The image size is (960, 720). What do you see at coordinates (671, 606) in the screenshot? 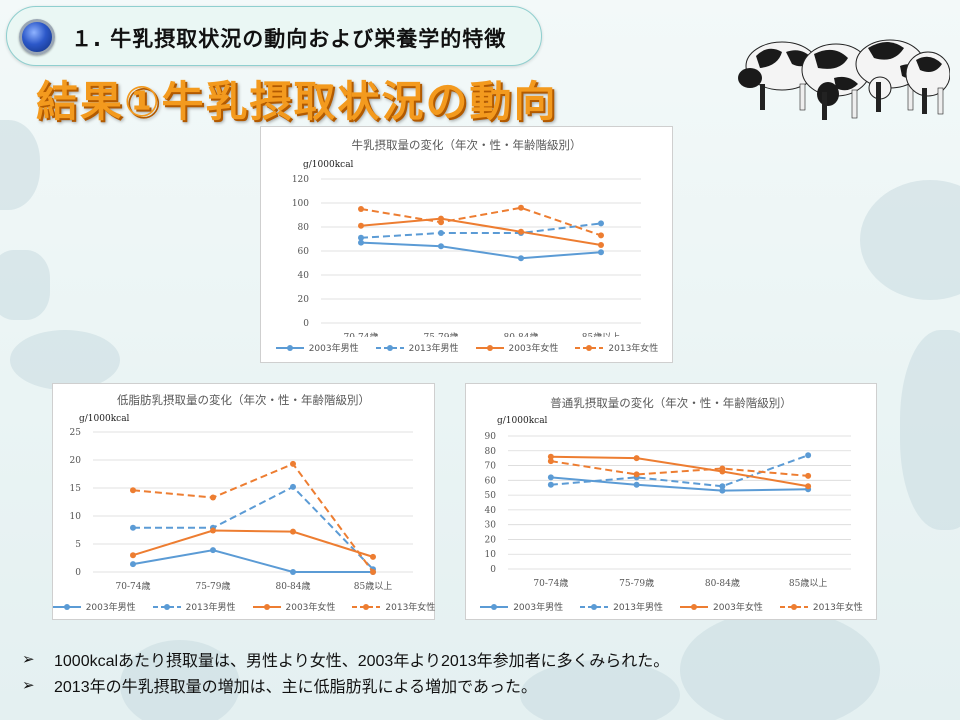
I see `chart-legend: 2003年男性 2013年男性 2003年女性 2013年女性` at bounding box center [671, 606].